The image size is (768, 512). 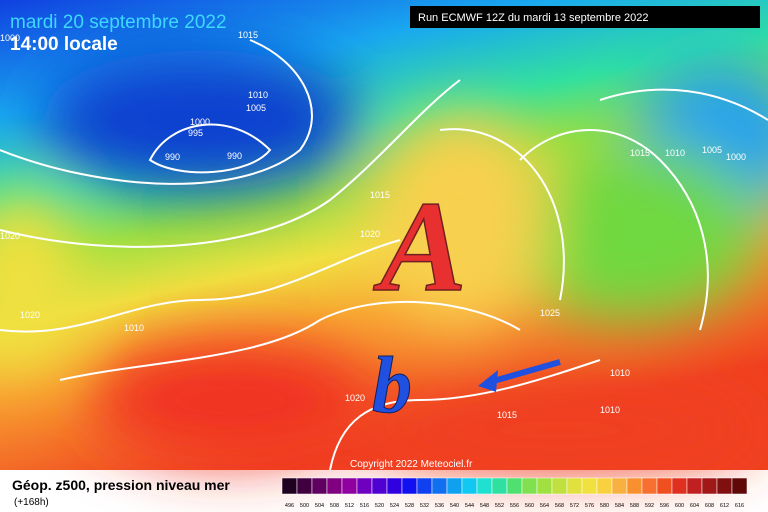 What do you see at coordinates (392, 386) in the screenshot?
I see `low-pressure: b` at bounding box center [392, 386].